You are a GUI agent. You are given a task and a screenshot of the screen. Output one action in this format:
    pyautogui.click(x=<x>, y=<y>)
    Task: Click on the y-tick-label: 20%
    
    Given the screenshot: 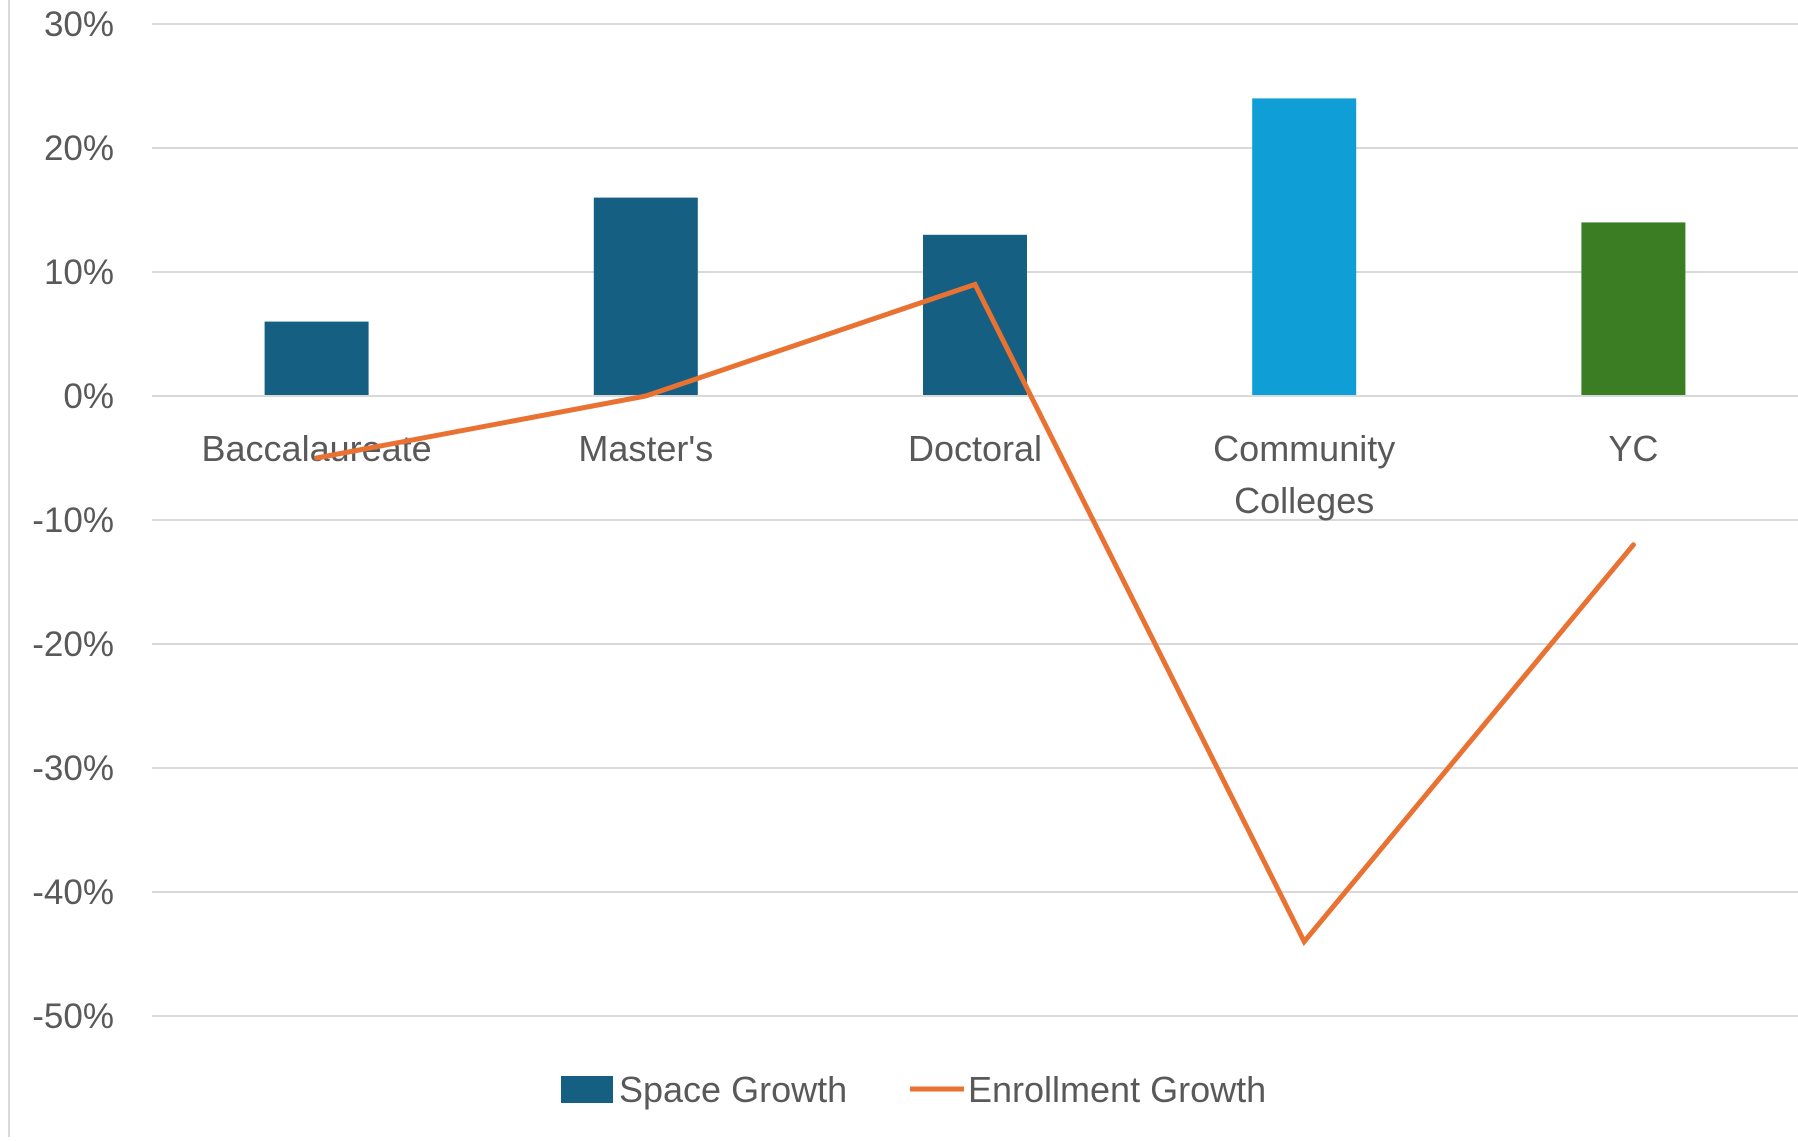 What is the action you would take?
    pyautogui.click(x=79, y=148)
    